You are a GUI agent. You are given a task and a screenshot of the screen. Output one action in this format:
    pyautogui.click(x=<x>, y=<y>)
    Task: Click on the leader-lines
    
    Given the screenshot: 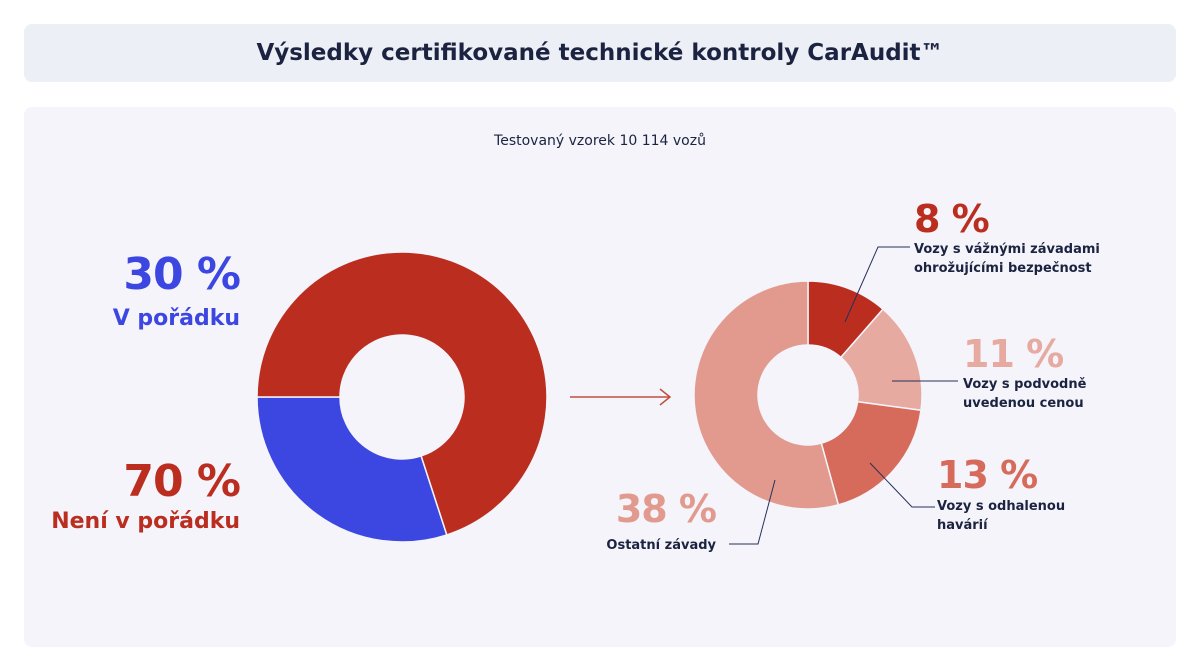 What is the action you would take?
    pyautogui.click(x=843, y=395)
    